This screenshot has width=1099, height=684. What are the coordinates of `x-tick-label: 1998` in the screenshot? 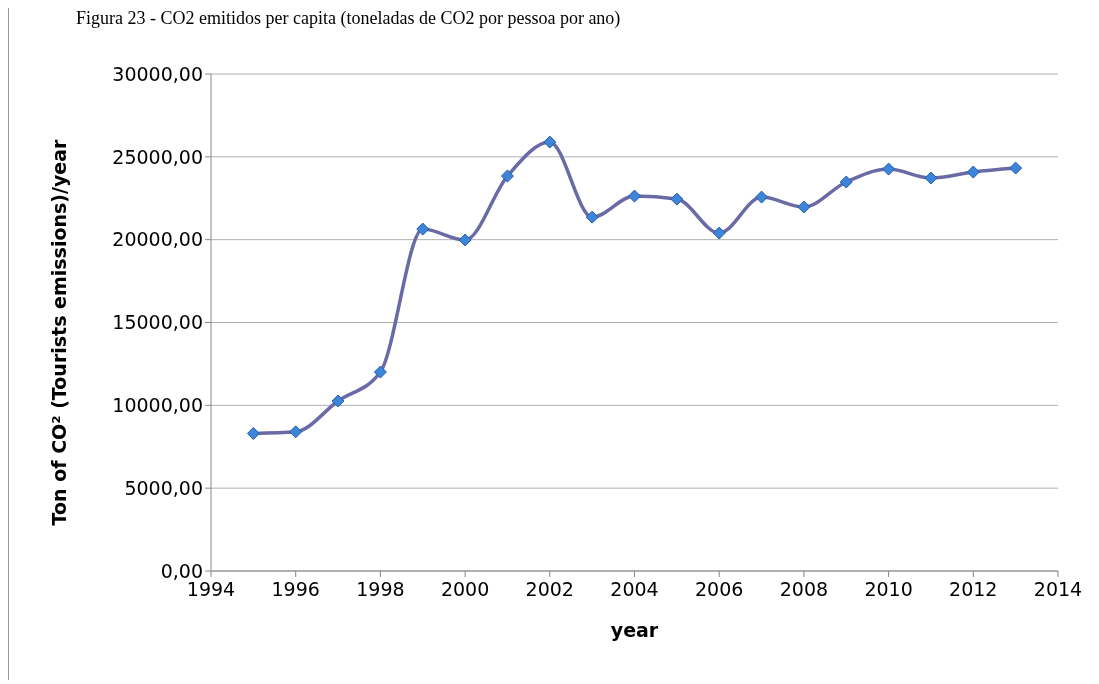 It's located at (380, 589).